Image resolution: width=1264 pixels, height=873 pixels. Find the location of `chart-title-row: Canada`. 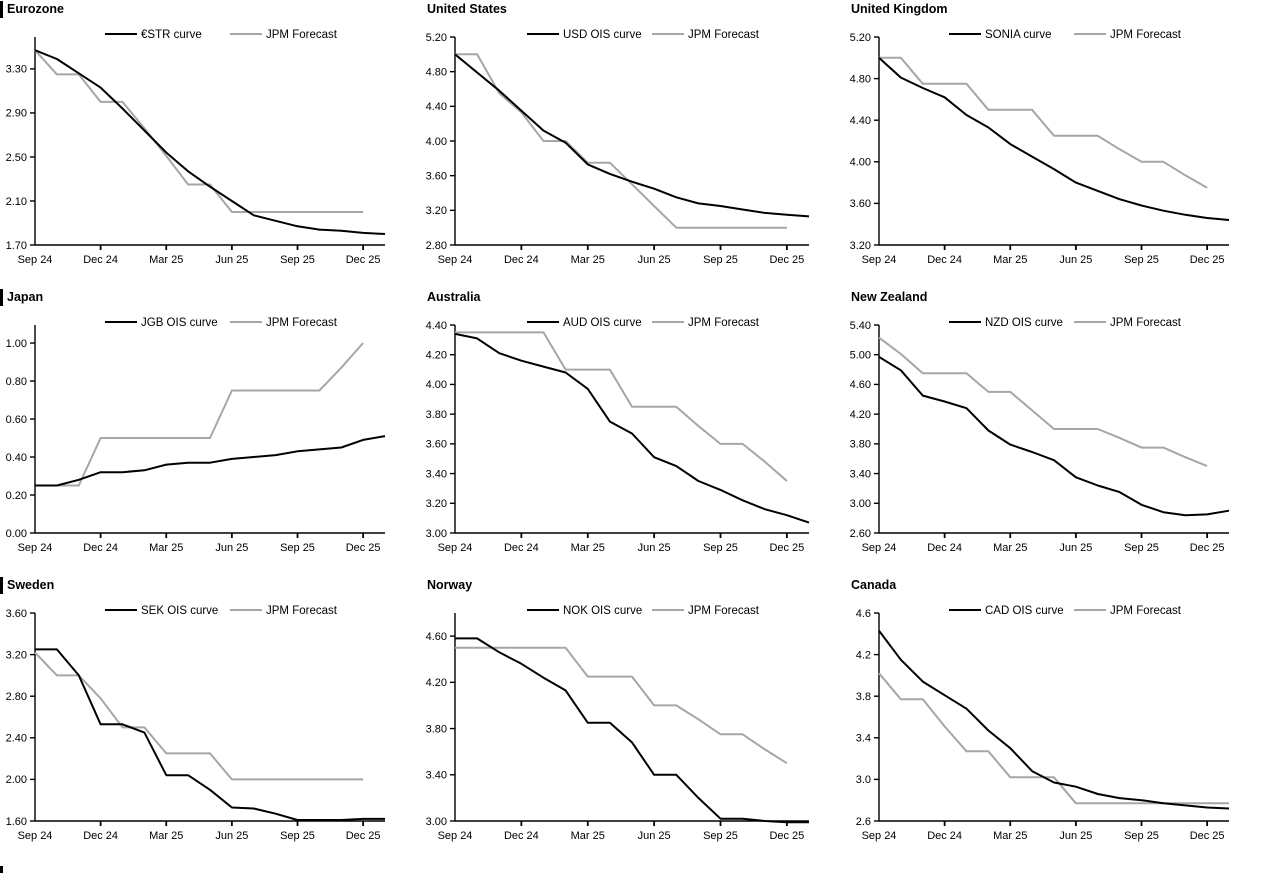

chart-title-row: Canada is located at coordinates (1054, 586).